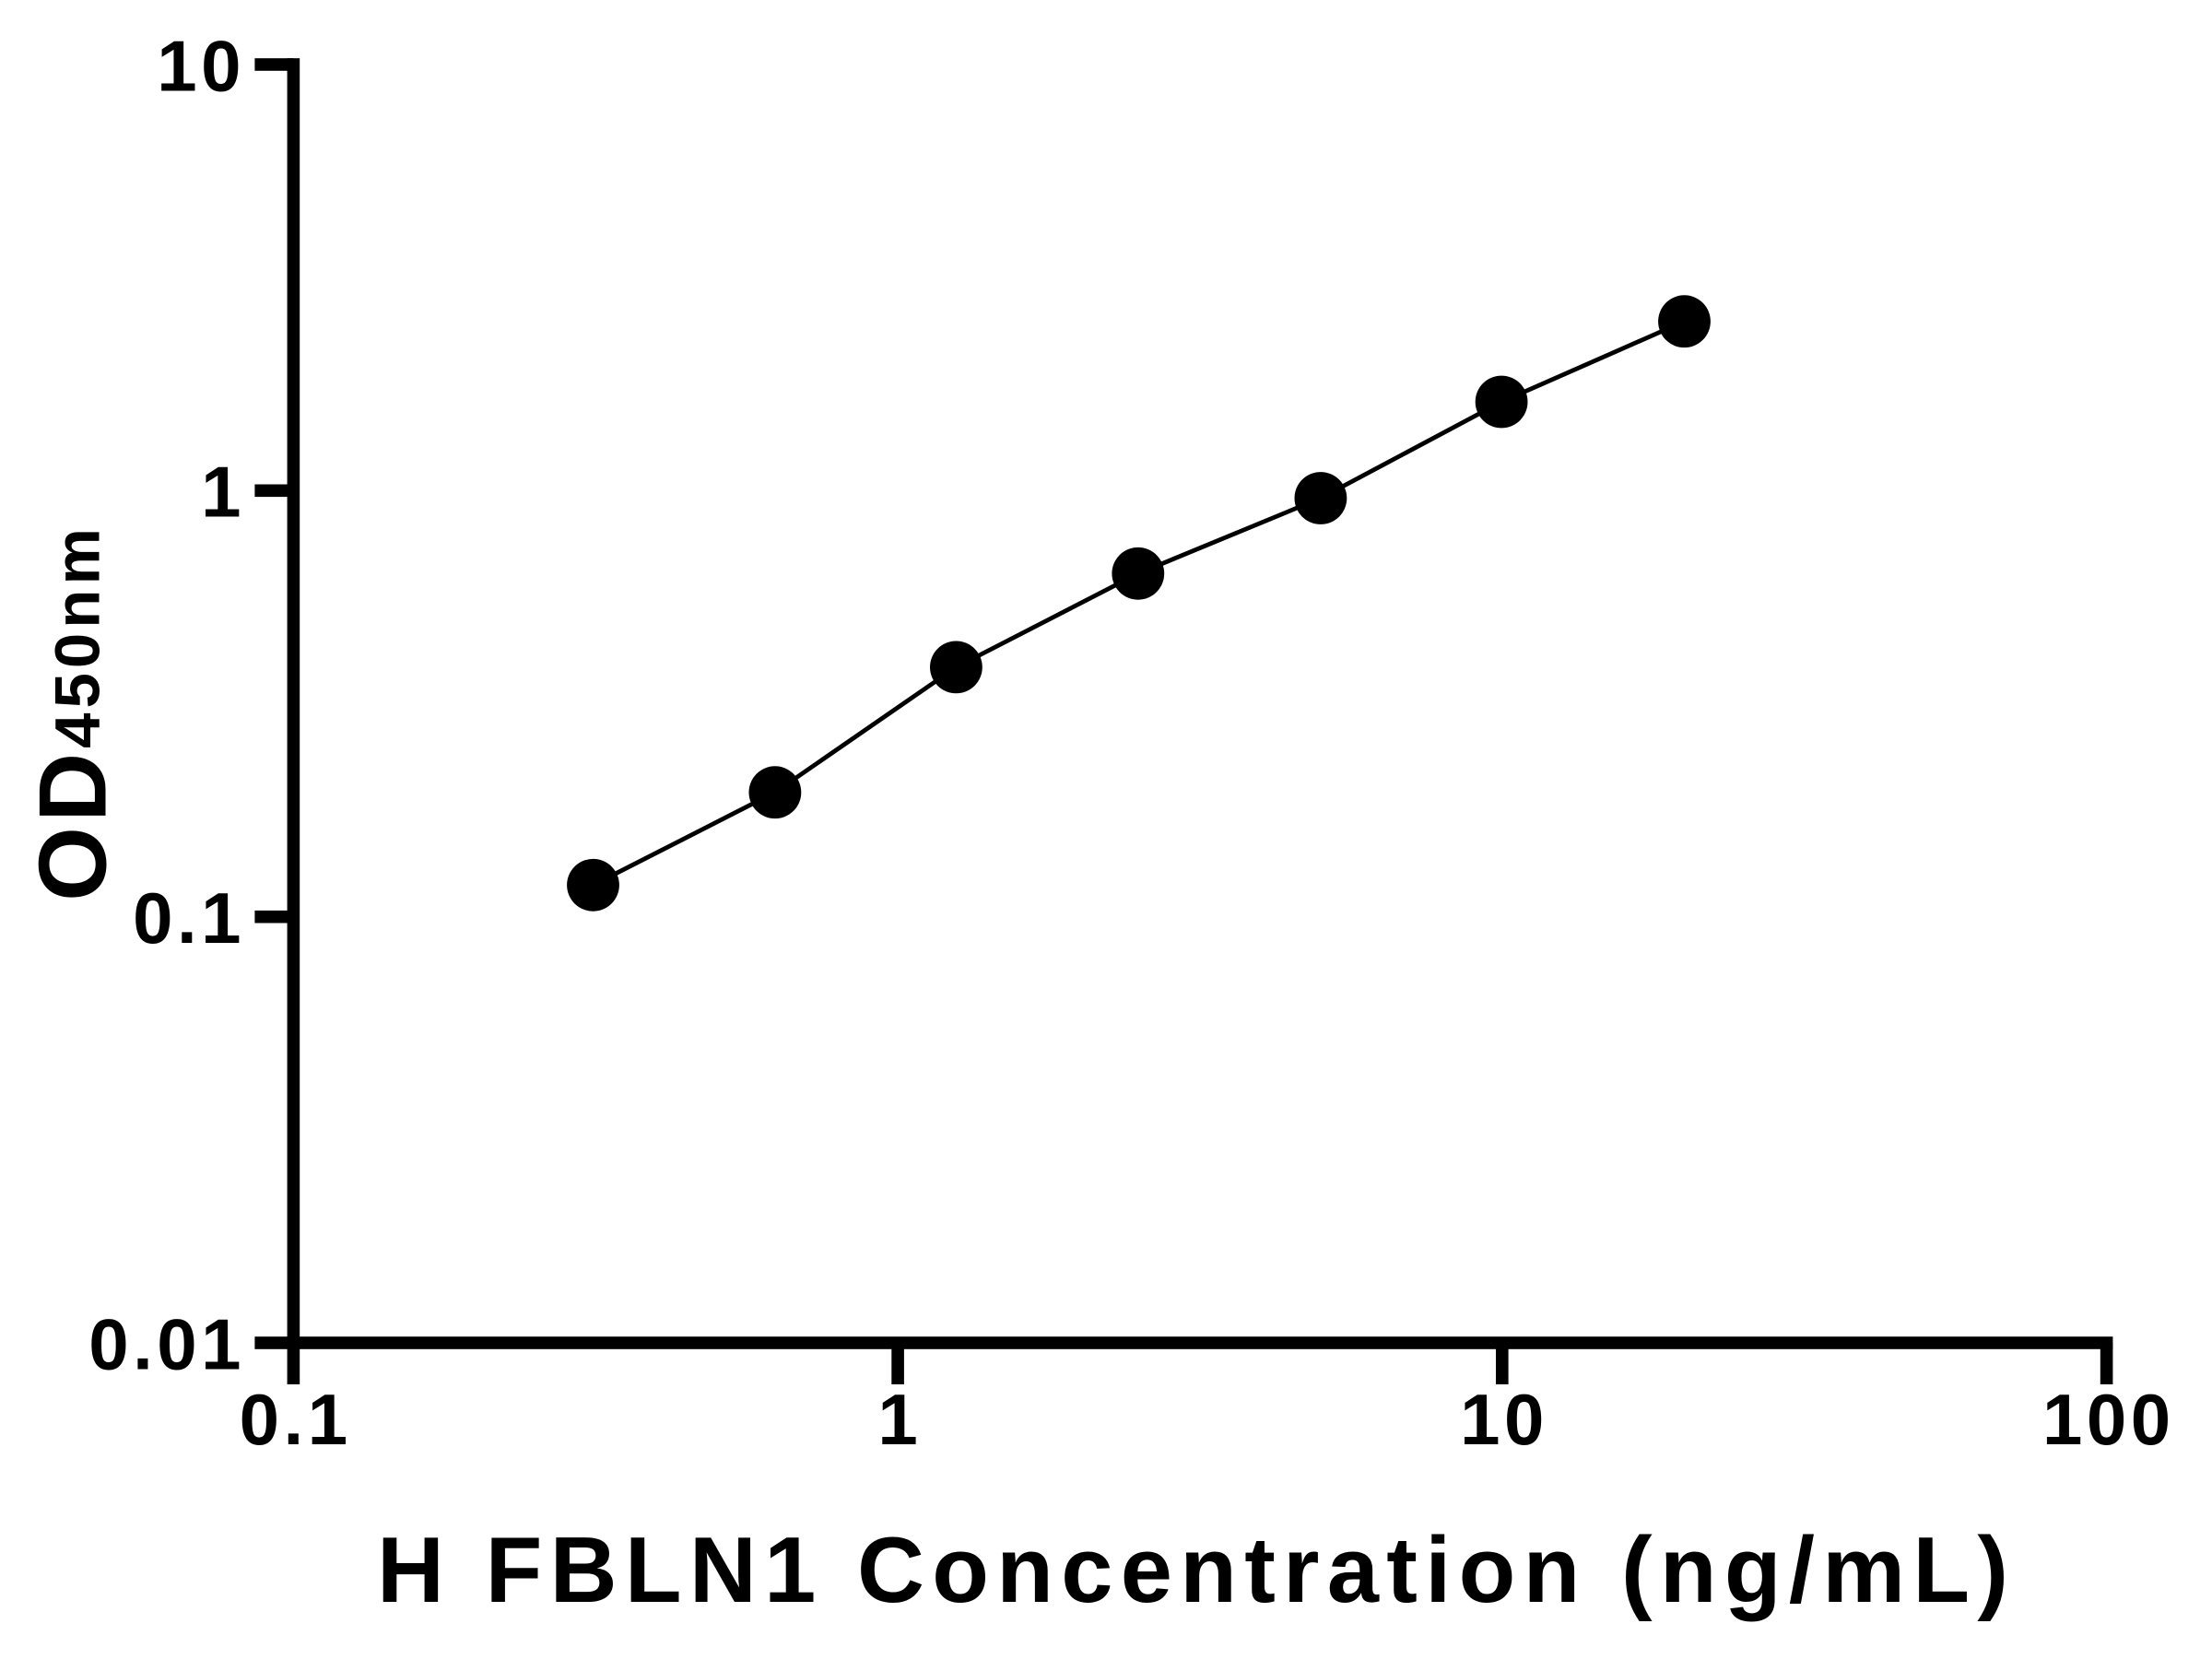 Image resolution: width=2212 pixels, height=1659 pixels. I want to click on svg-text: H FBLN1 Concentration (ng/mL), so click(1196, 1570).